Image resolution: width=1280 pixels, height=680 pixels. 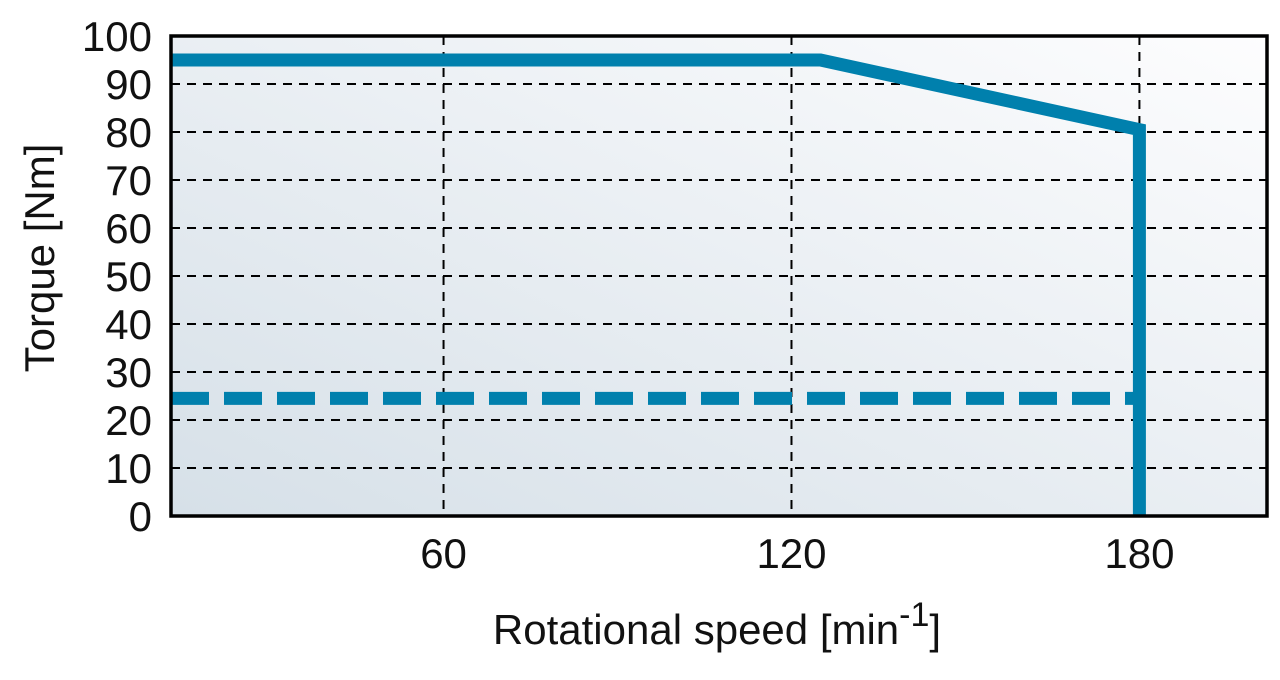 What do you see at coordinates (1139, 553) in the screenshot?
I see `x-tick-label: 180` at bounding box center [1139, 553].